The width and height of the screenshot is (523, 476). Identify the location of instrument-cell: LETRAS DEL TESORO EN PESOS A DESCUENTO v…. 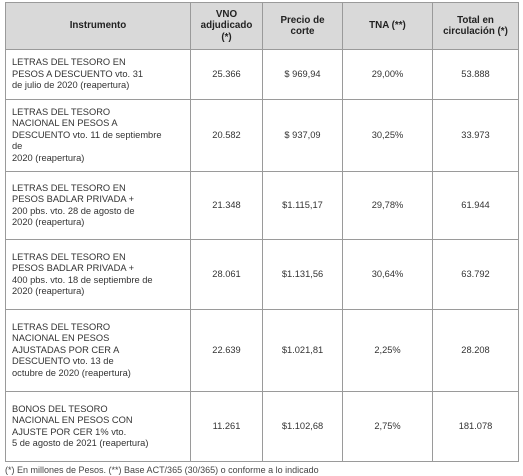
(98, 74).